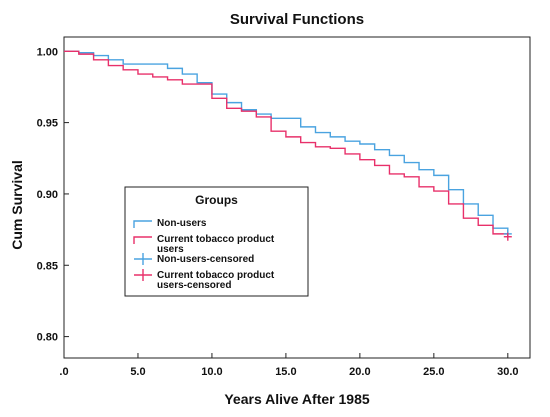 Image resolution: width=550 pixels, height=417 pixels. Describe the element at coordinates (297, 19) in the screenshot. I see `chart-title: Survival Functions` at that location.